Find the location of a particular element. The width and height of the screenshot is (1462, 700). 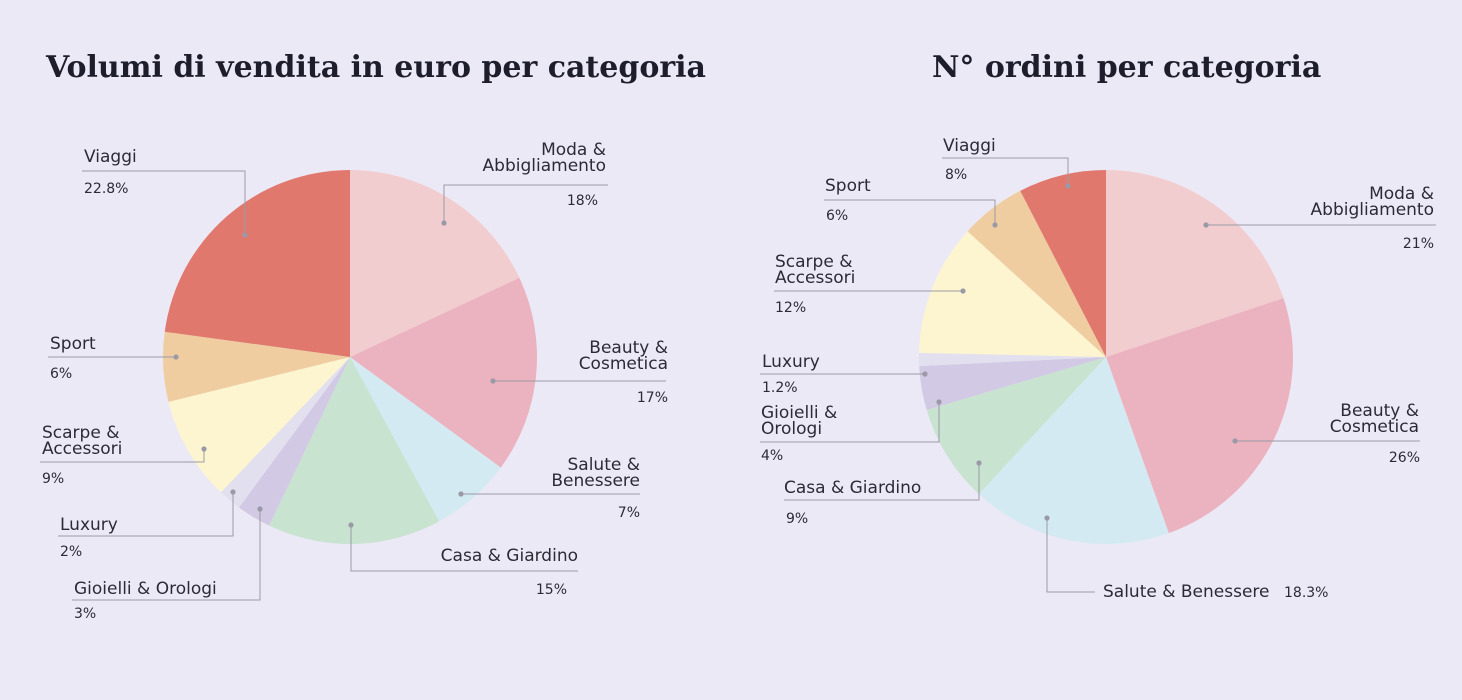

leader-line-scarpe-accessori is located at coordinates (122, 456).